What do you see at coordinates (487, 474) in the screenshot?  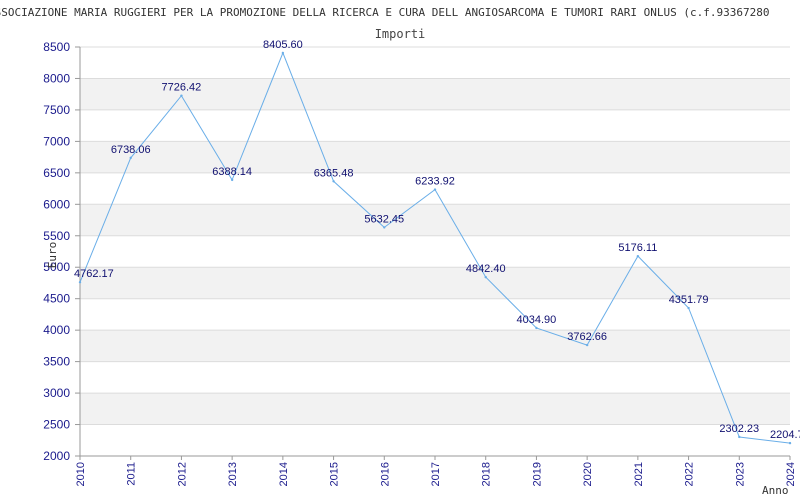 I see `x-tick-label: 2018` at bounding box center [487, 474].